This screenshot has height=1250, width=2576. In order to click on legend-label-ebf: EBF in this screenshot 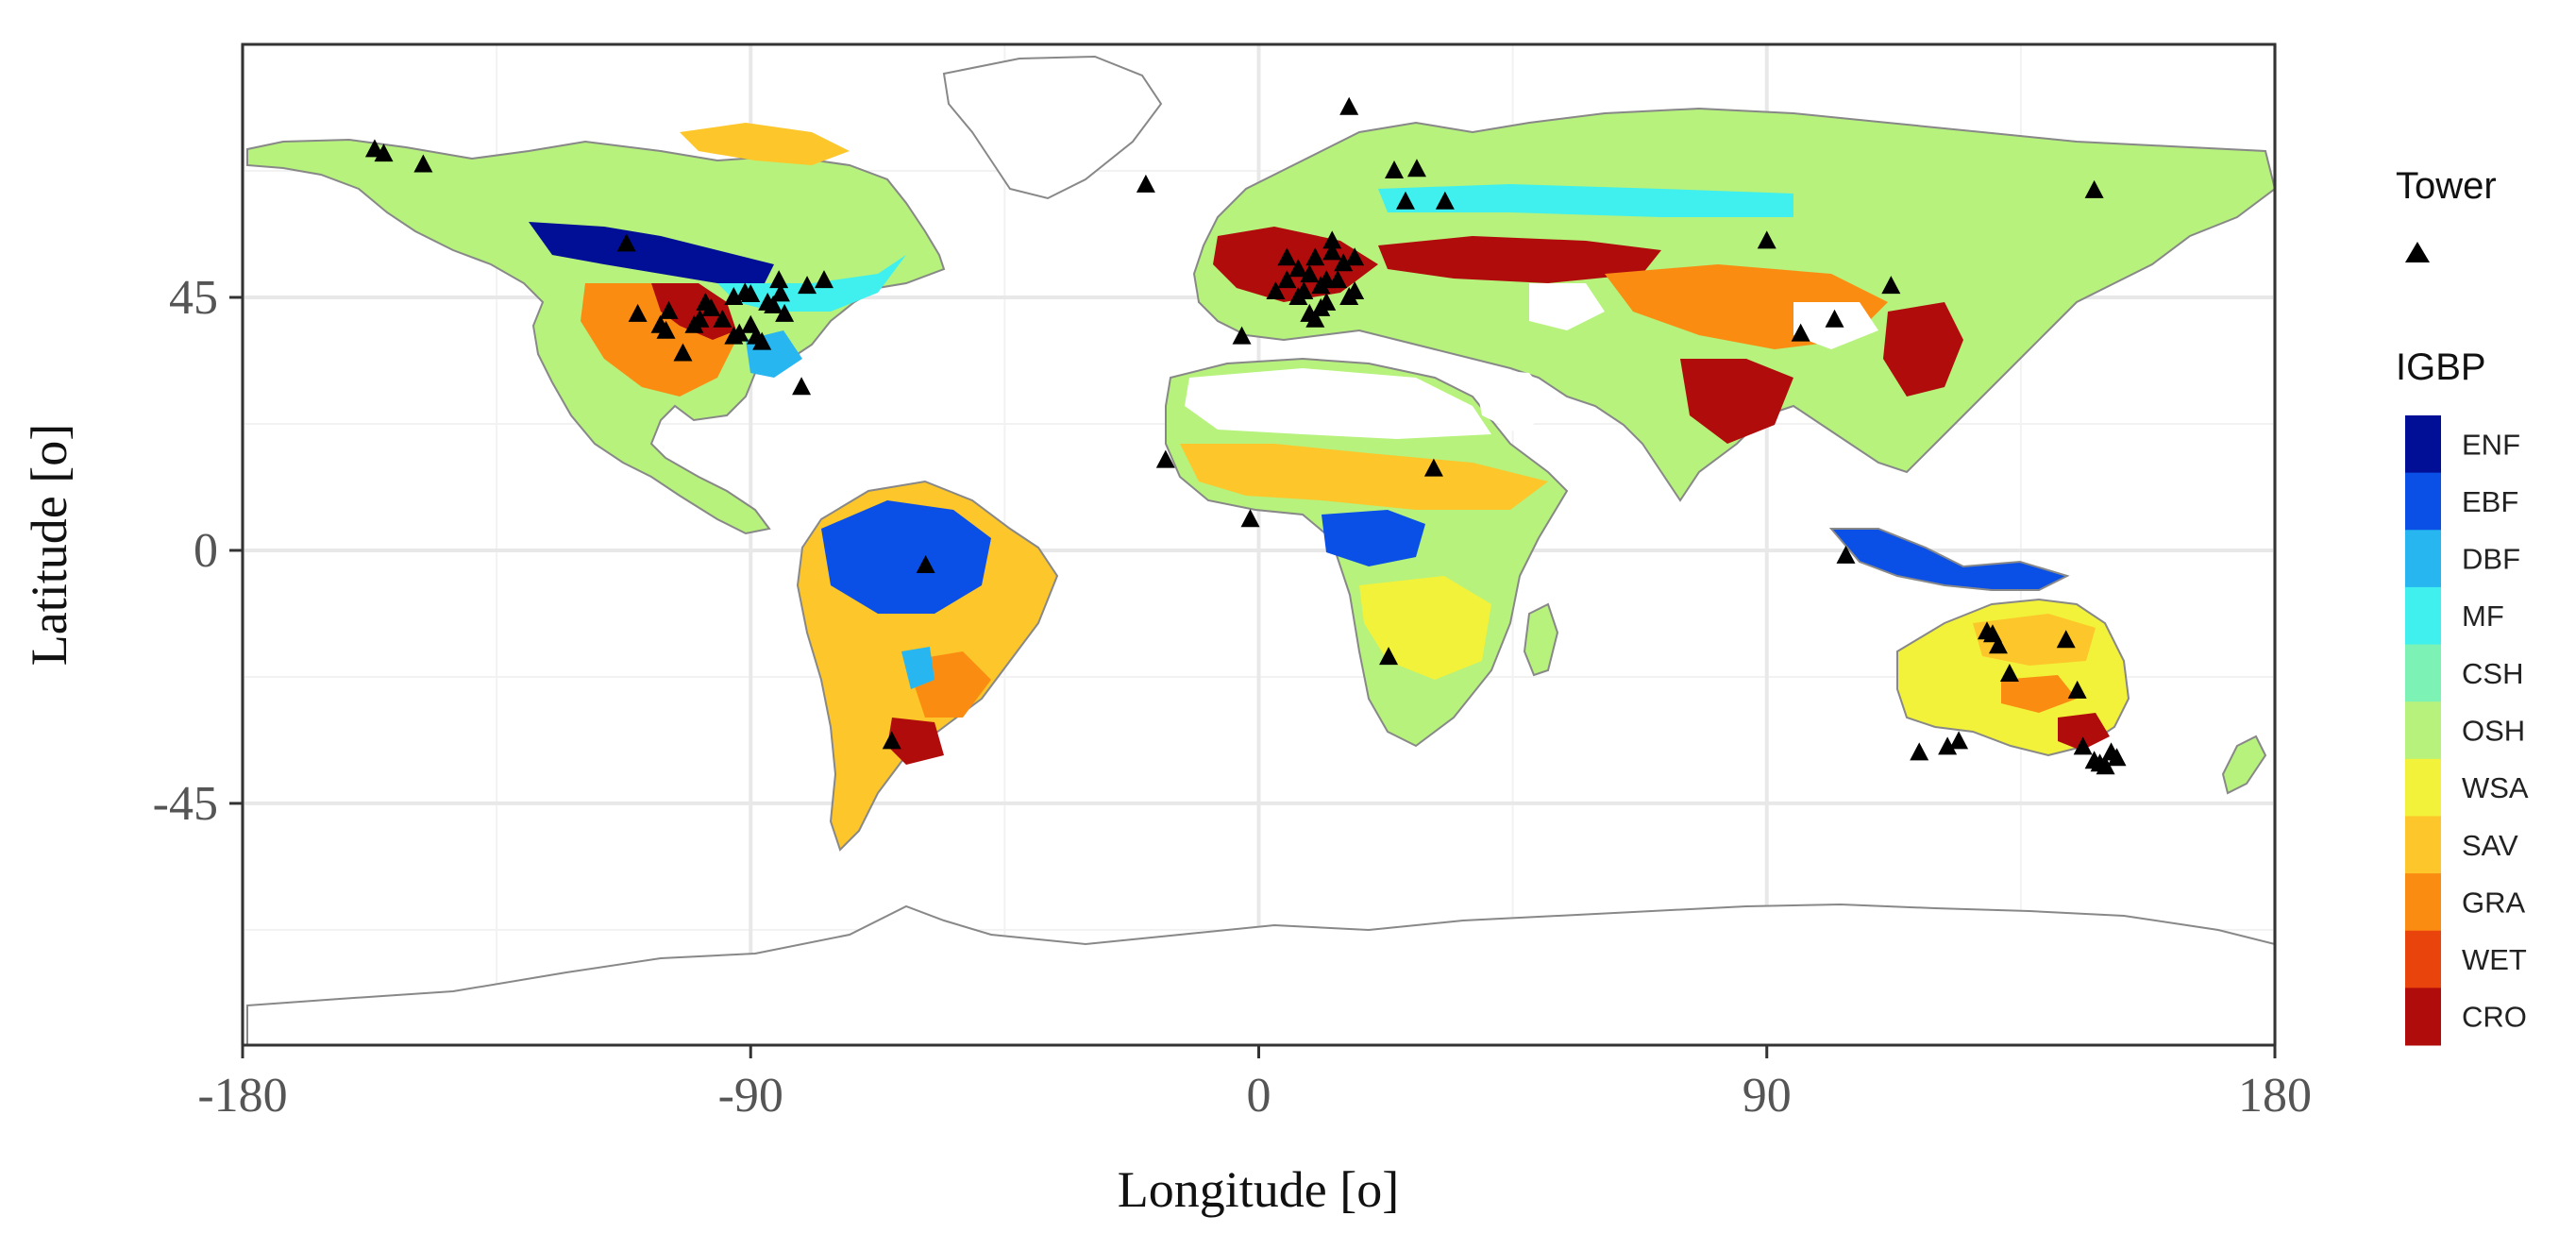, I will do `click(2490, 501)`.